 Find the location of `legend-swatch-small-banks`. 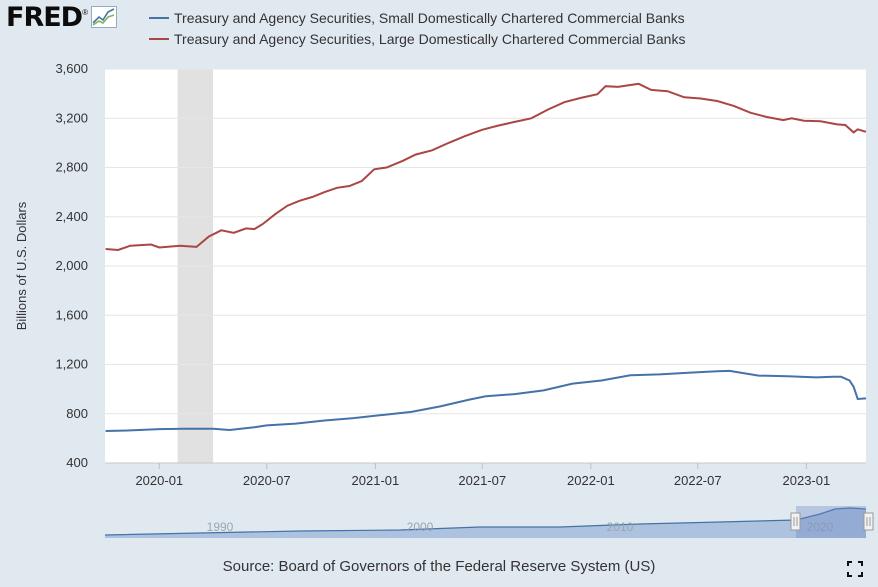

legend-swatch-small-banks is located at coordinates (159, 18).